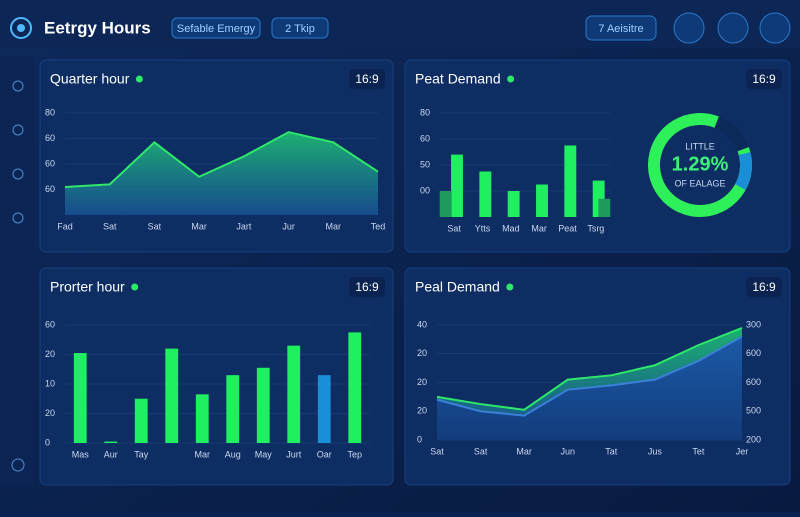 This screenshot has width=800, height=517. What do you see at coordinates (425, 164) in the screenshot?
I see `y-tick-label: 50` at bounding box center [425, 164].